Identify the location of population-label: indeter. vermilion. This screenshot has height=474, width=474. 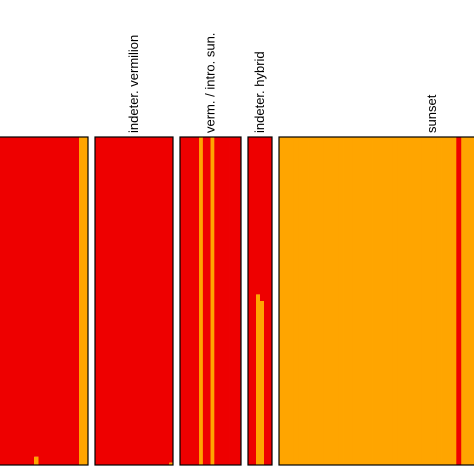
(133, 84).